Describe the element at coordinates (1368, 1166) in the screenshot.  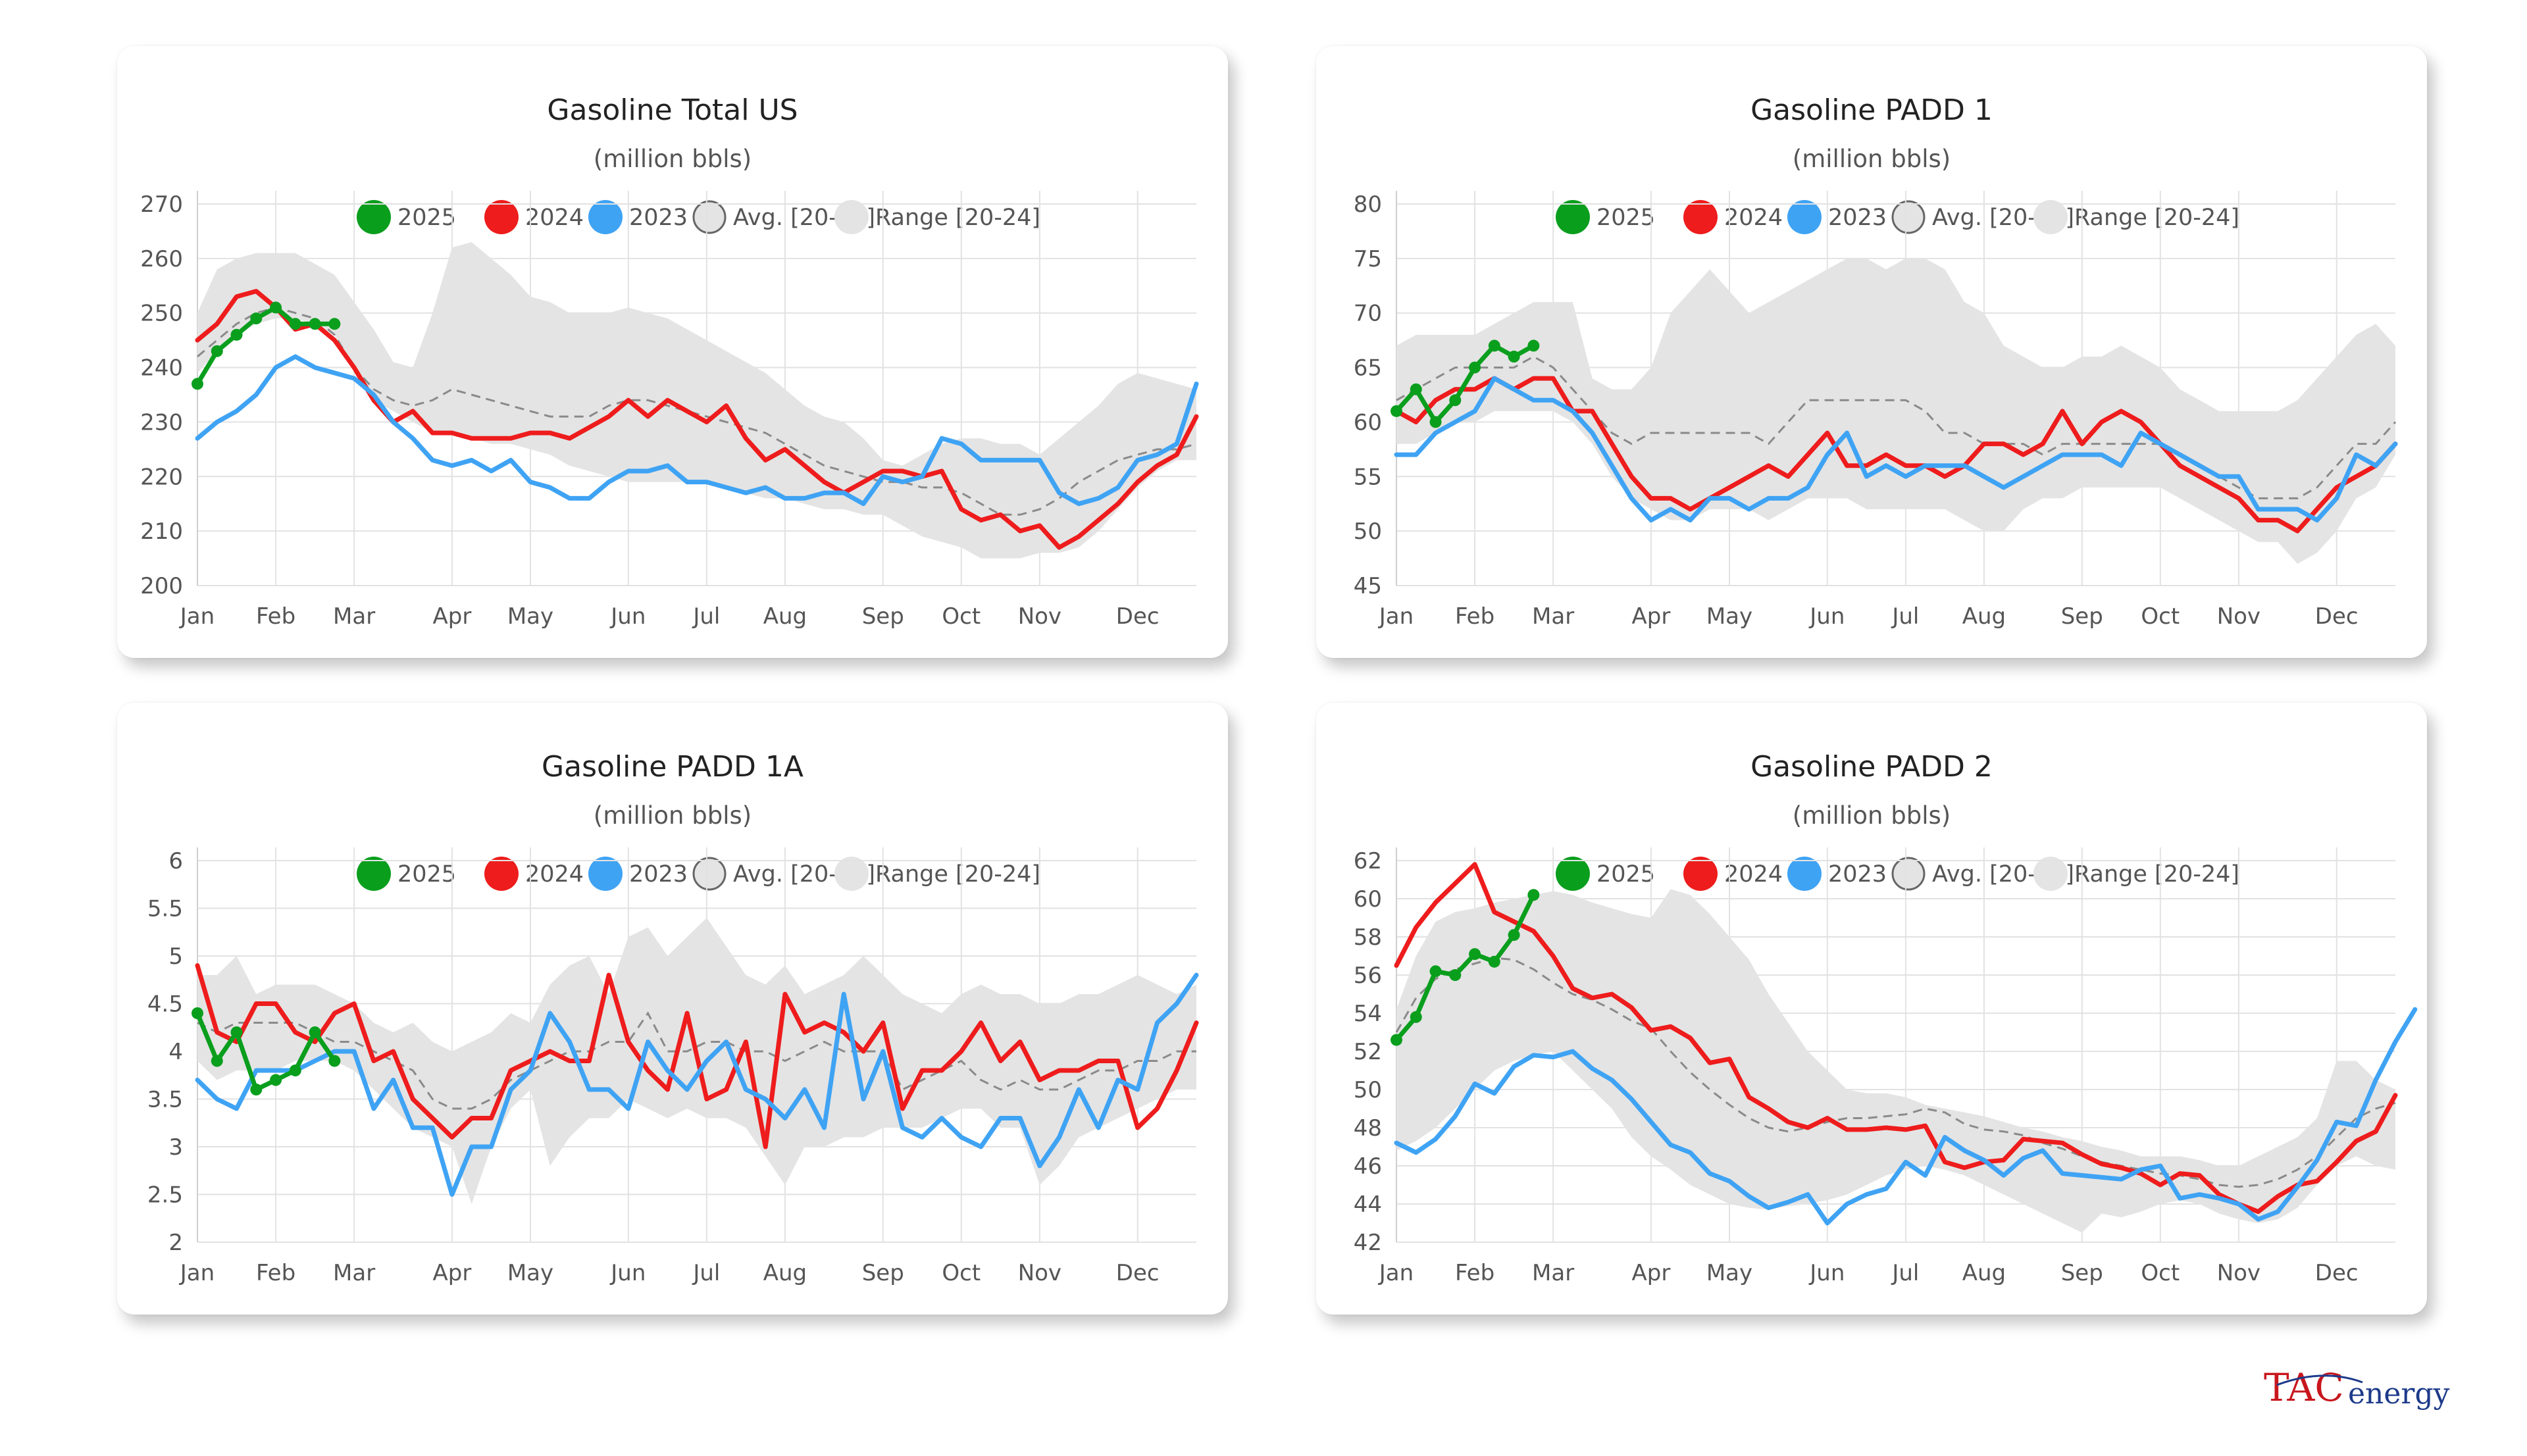
I see `y-tick-label: 46` at that location.